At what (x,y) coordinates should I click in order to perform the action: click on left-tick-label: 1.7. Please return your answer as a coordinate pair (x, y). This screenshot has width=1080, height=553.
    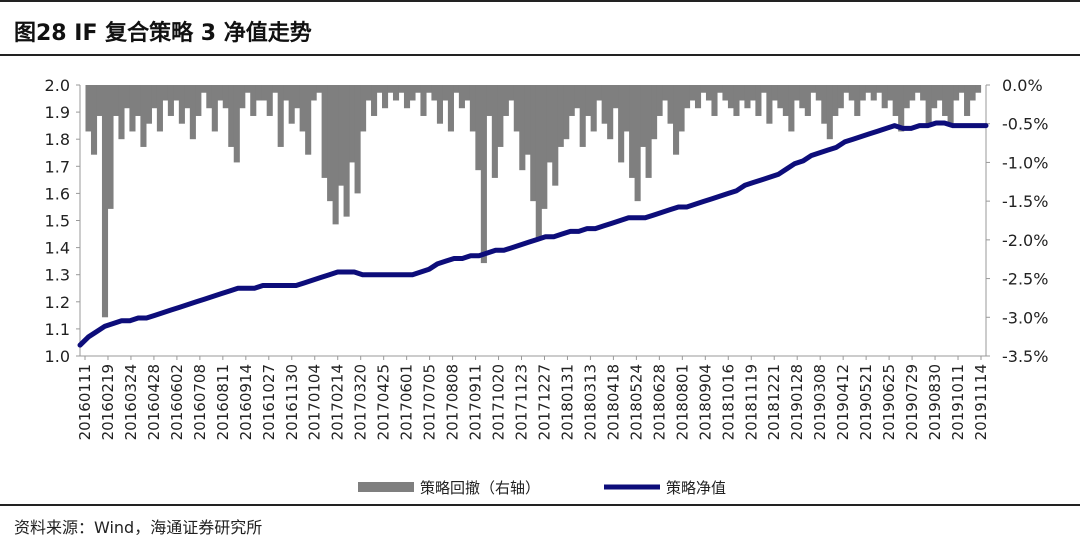
    Looking at the image, I should click on (57, 166).